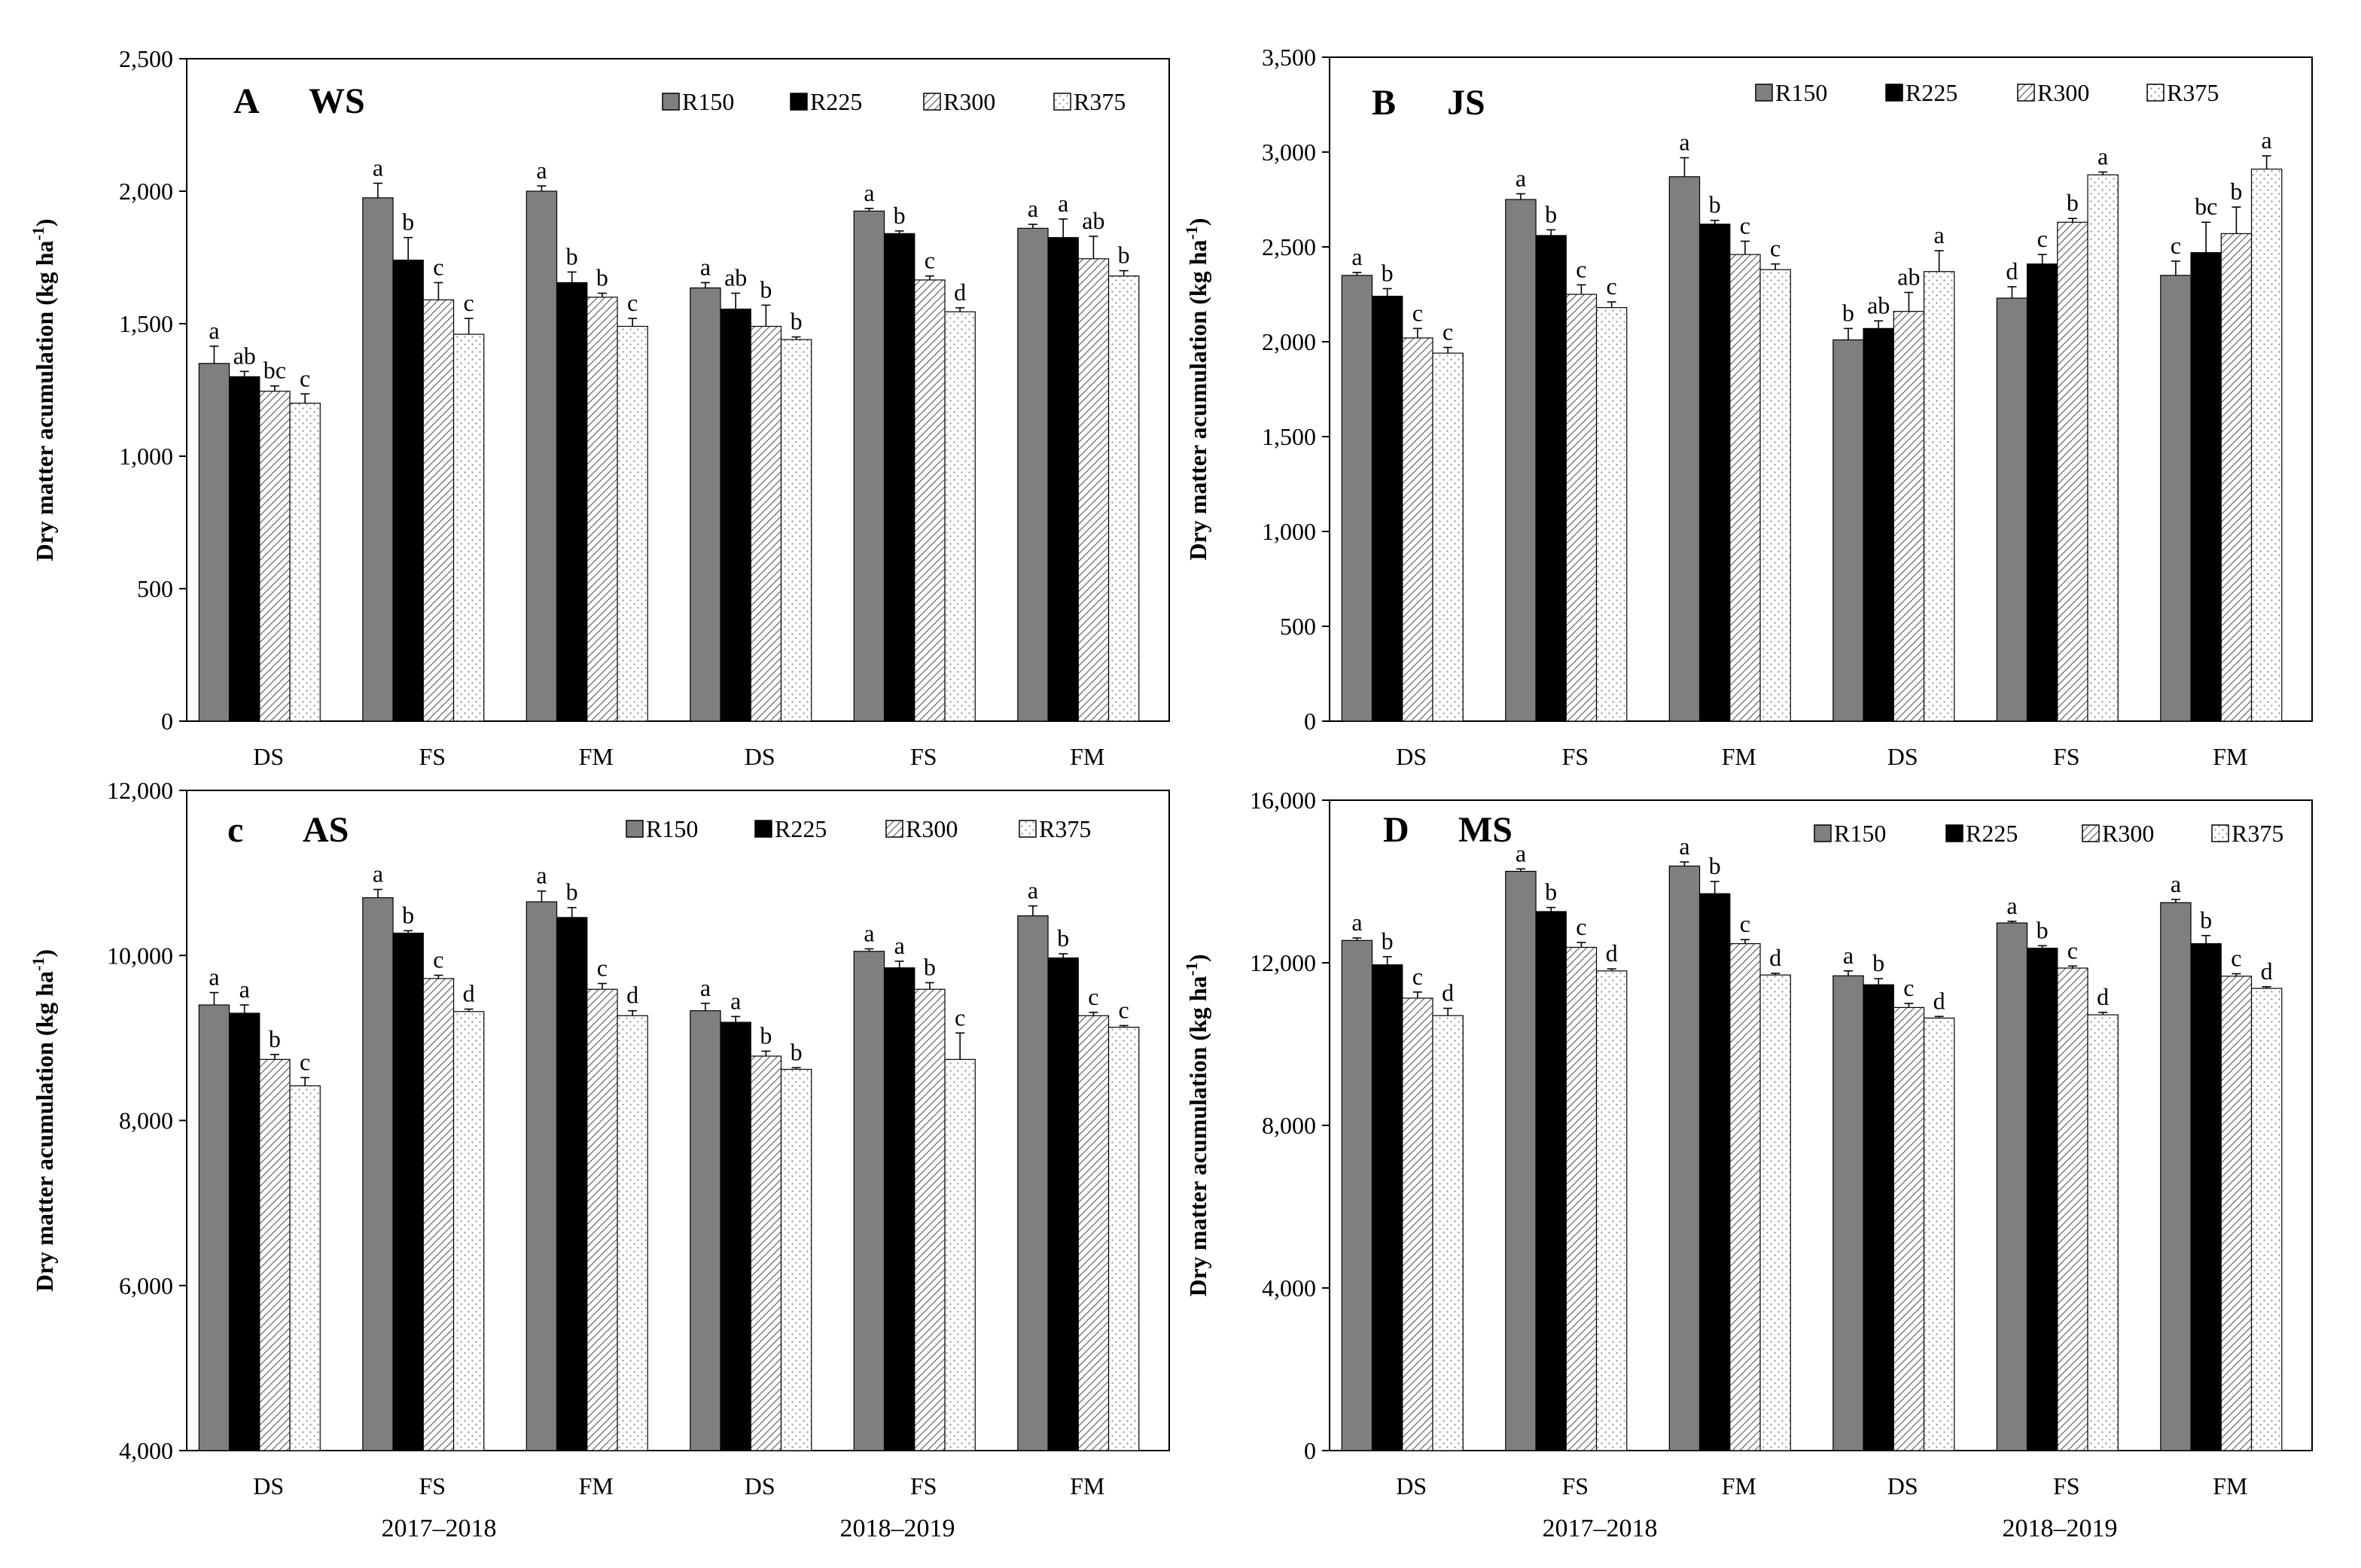 This screenshot has width=2361, height=1568. What do you see at coordinates (140, 956) in the screenshot?
I see `y-tick-label: 10,000` at bounding box center [140, 956].